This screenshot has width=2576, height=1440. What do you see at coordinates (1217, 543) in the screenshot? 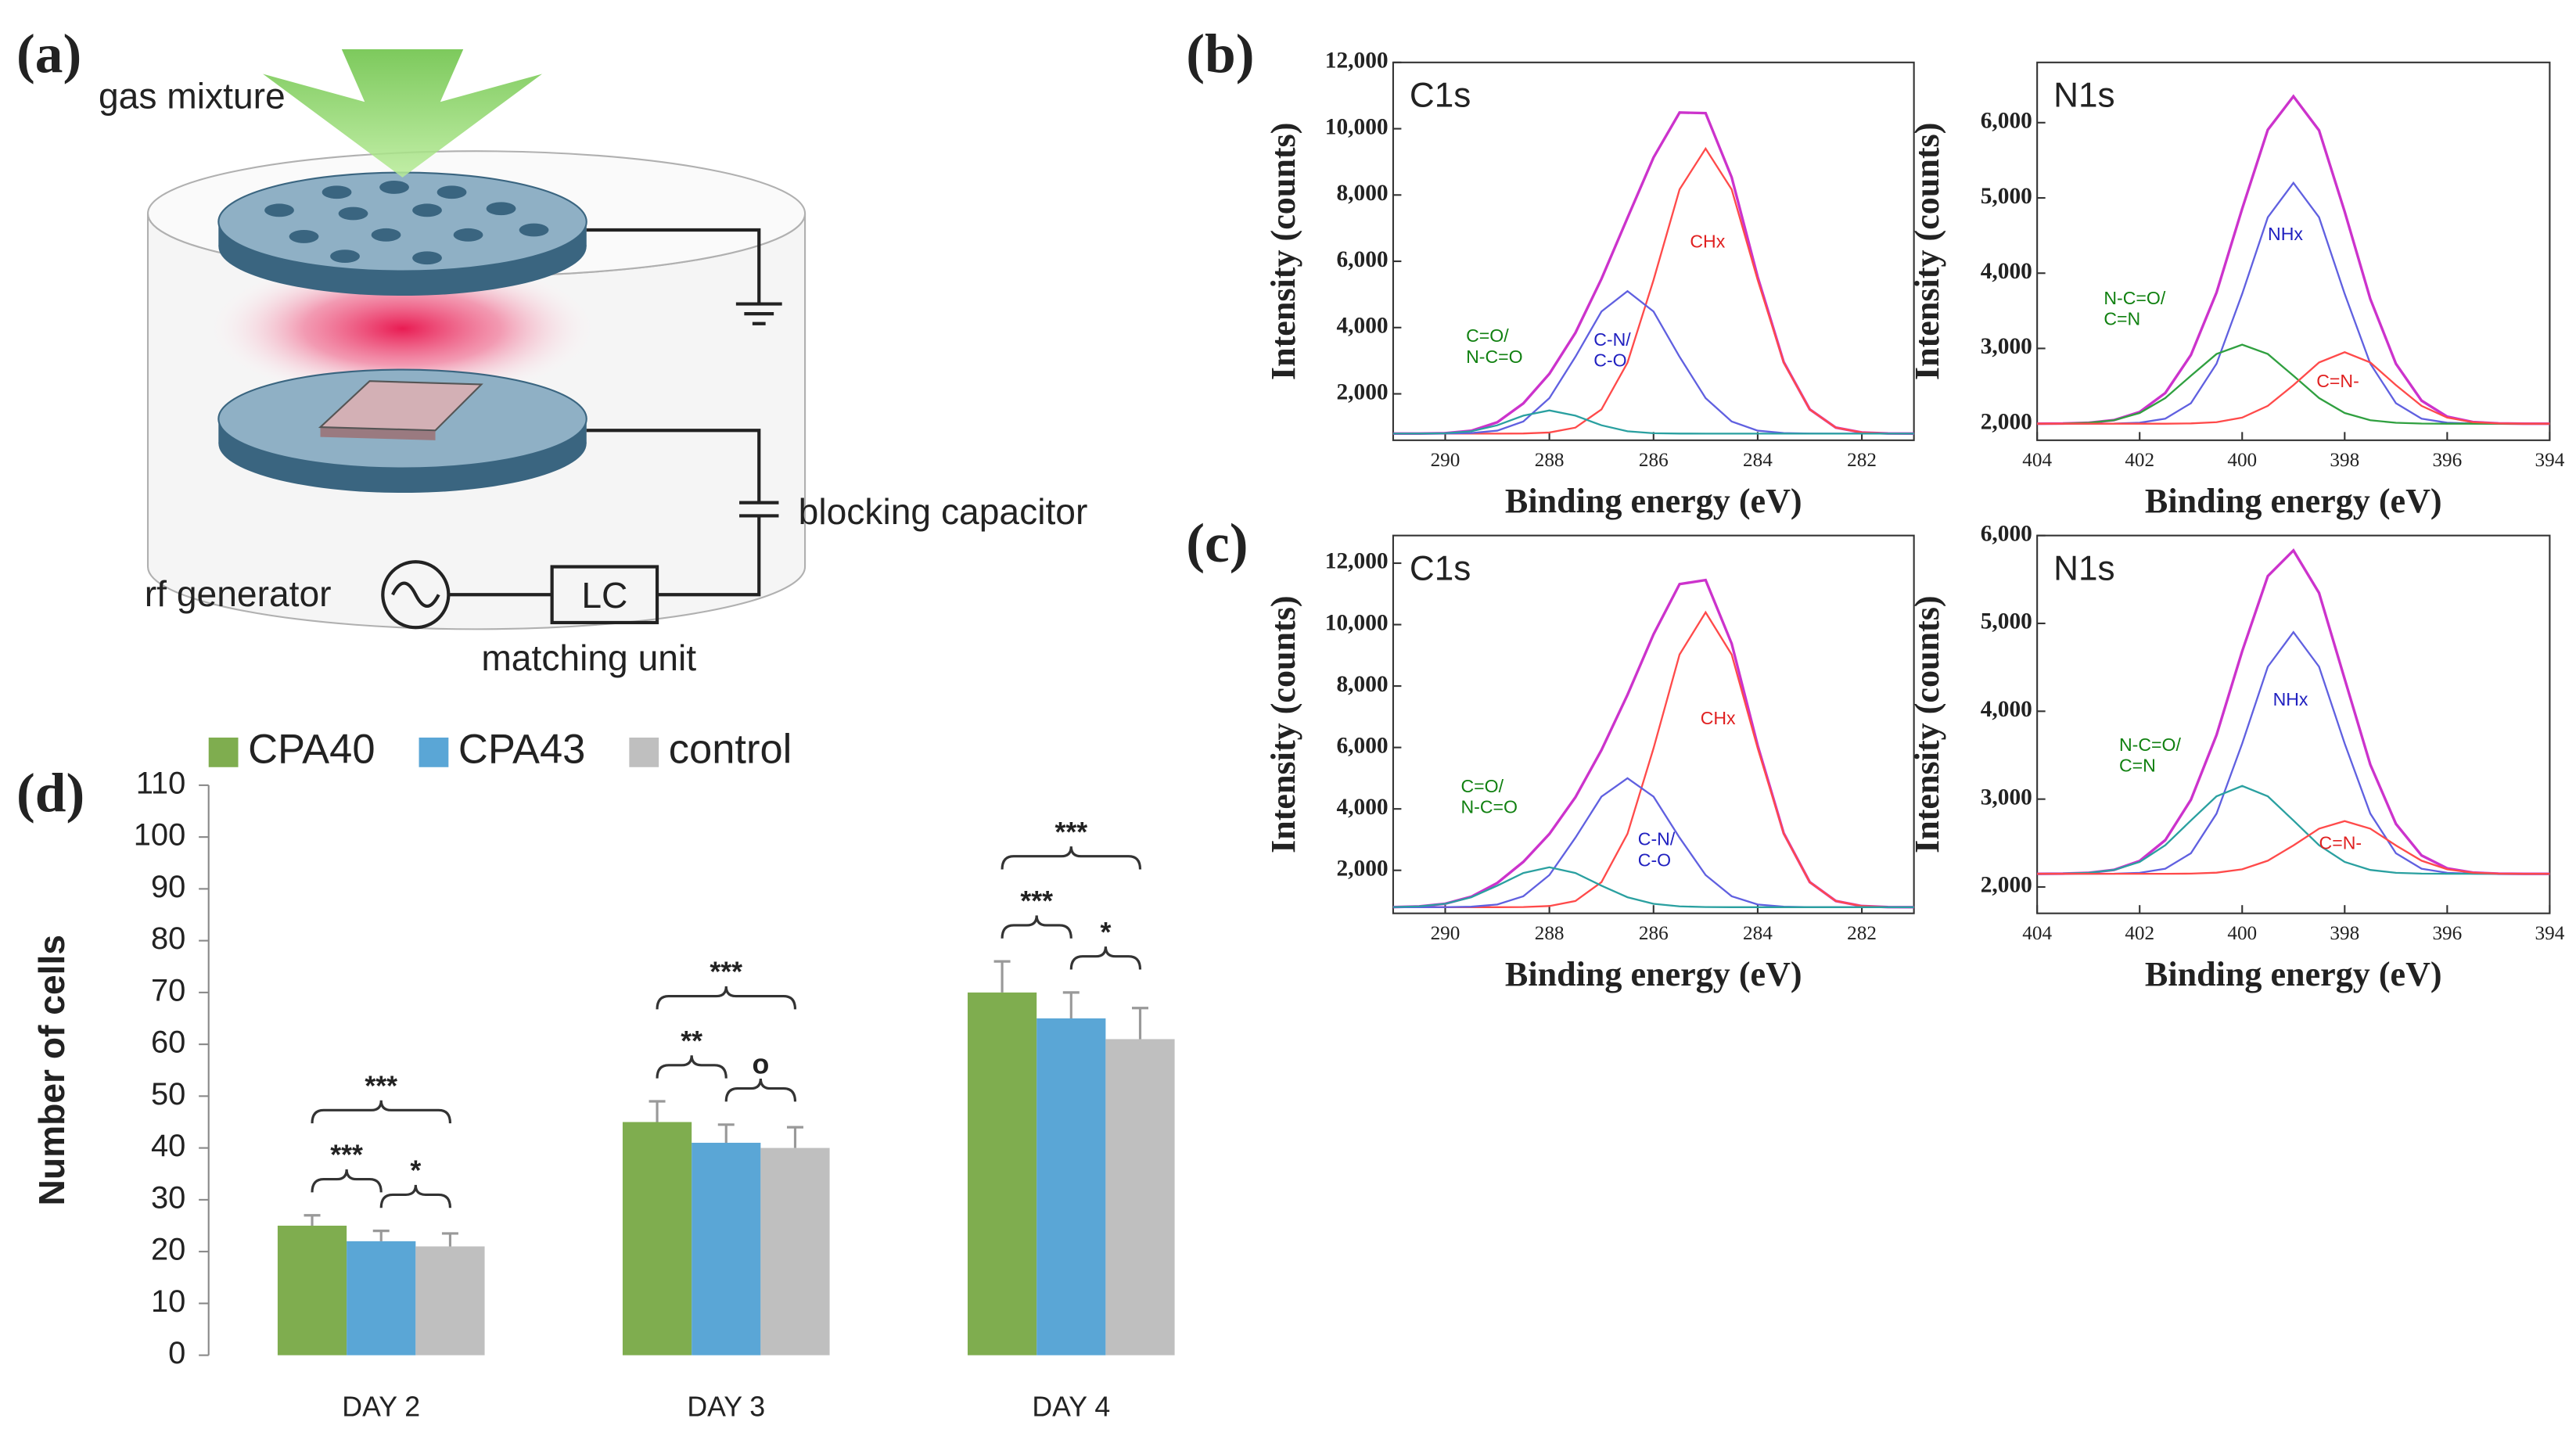
I see `panel-label: (c)` at bounding box center [1217, 543].